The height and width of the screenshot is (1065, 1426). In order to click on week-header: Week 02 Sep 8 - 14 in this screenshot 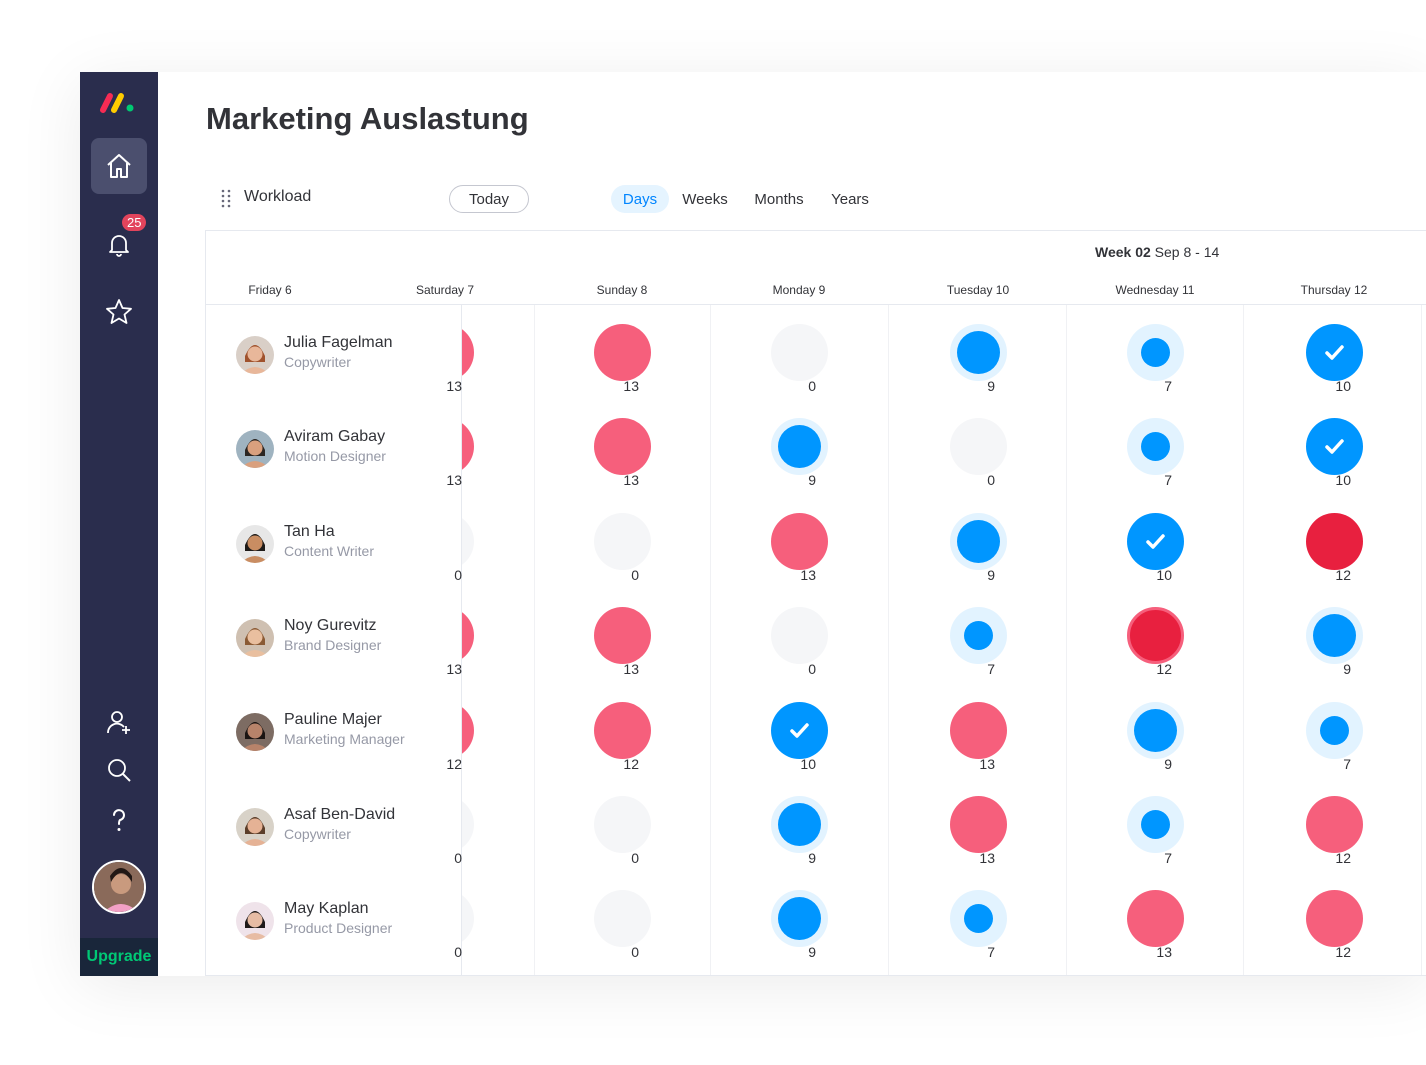, I will do `click(1157, 252)`.